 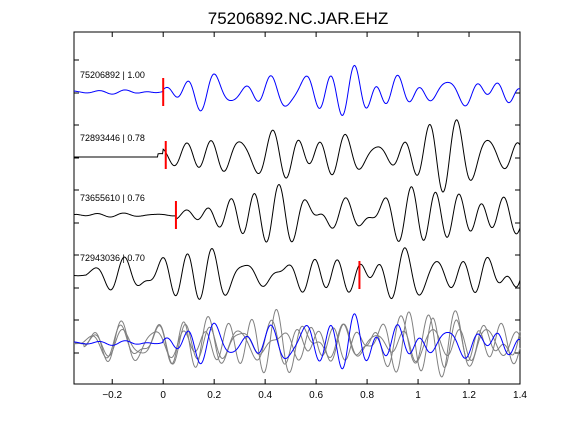 I want to click on trace-3: 73655610 | 0.76, so click(x=297, y=213).